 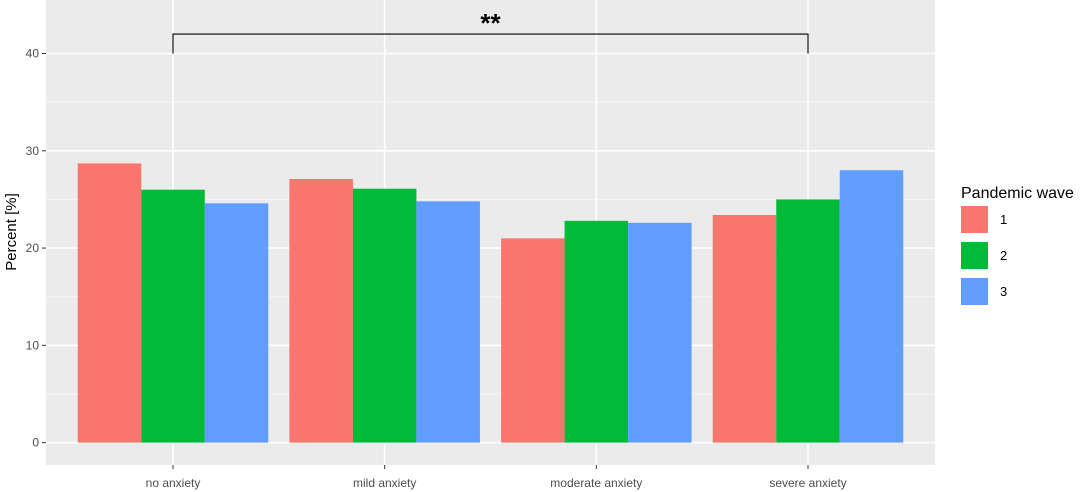 What do you see at coordinates (1003, 291) in the screenshot?
I see `legend-label-3: 3` at bounding box center [1003, 291].